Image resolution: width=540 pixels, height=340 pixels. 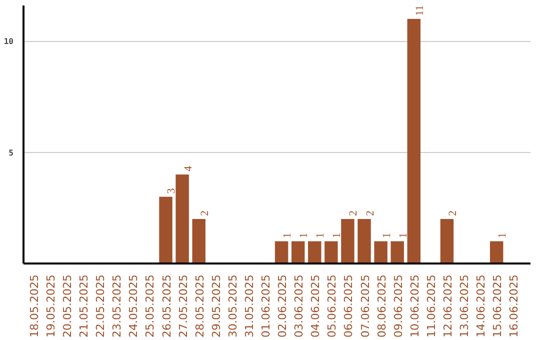 I want to click on x-tick-label: 03.06.2025, so click(x=299, y=306).